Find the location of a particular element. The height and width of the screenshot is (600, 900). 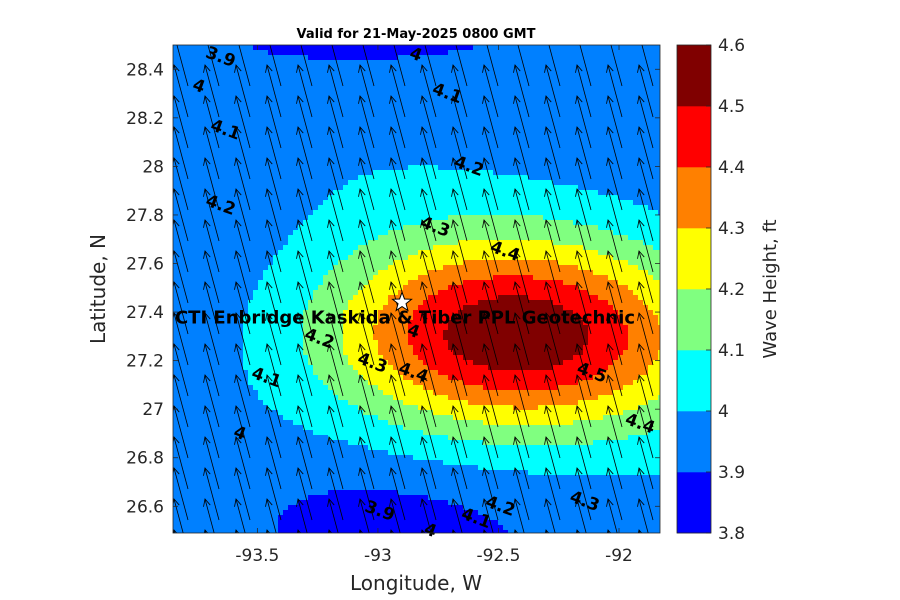

y-axis-label: Latitude, N is located at coordinates (98, 289).